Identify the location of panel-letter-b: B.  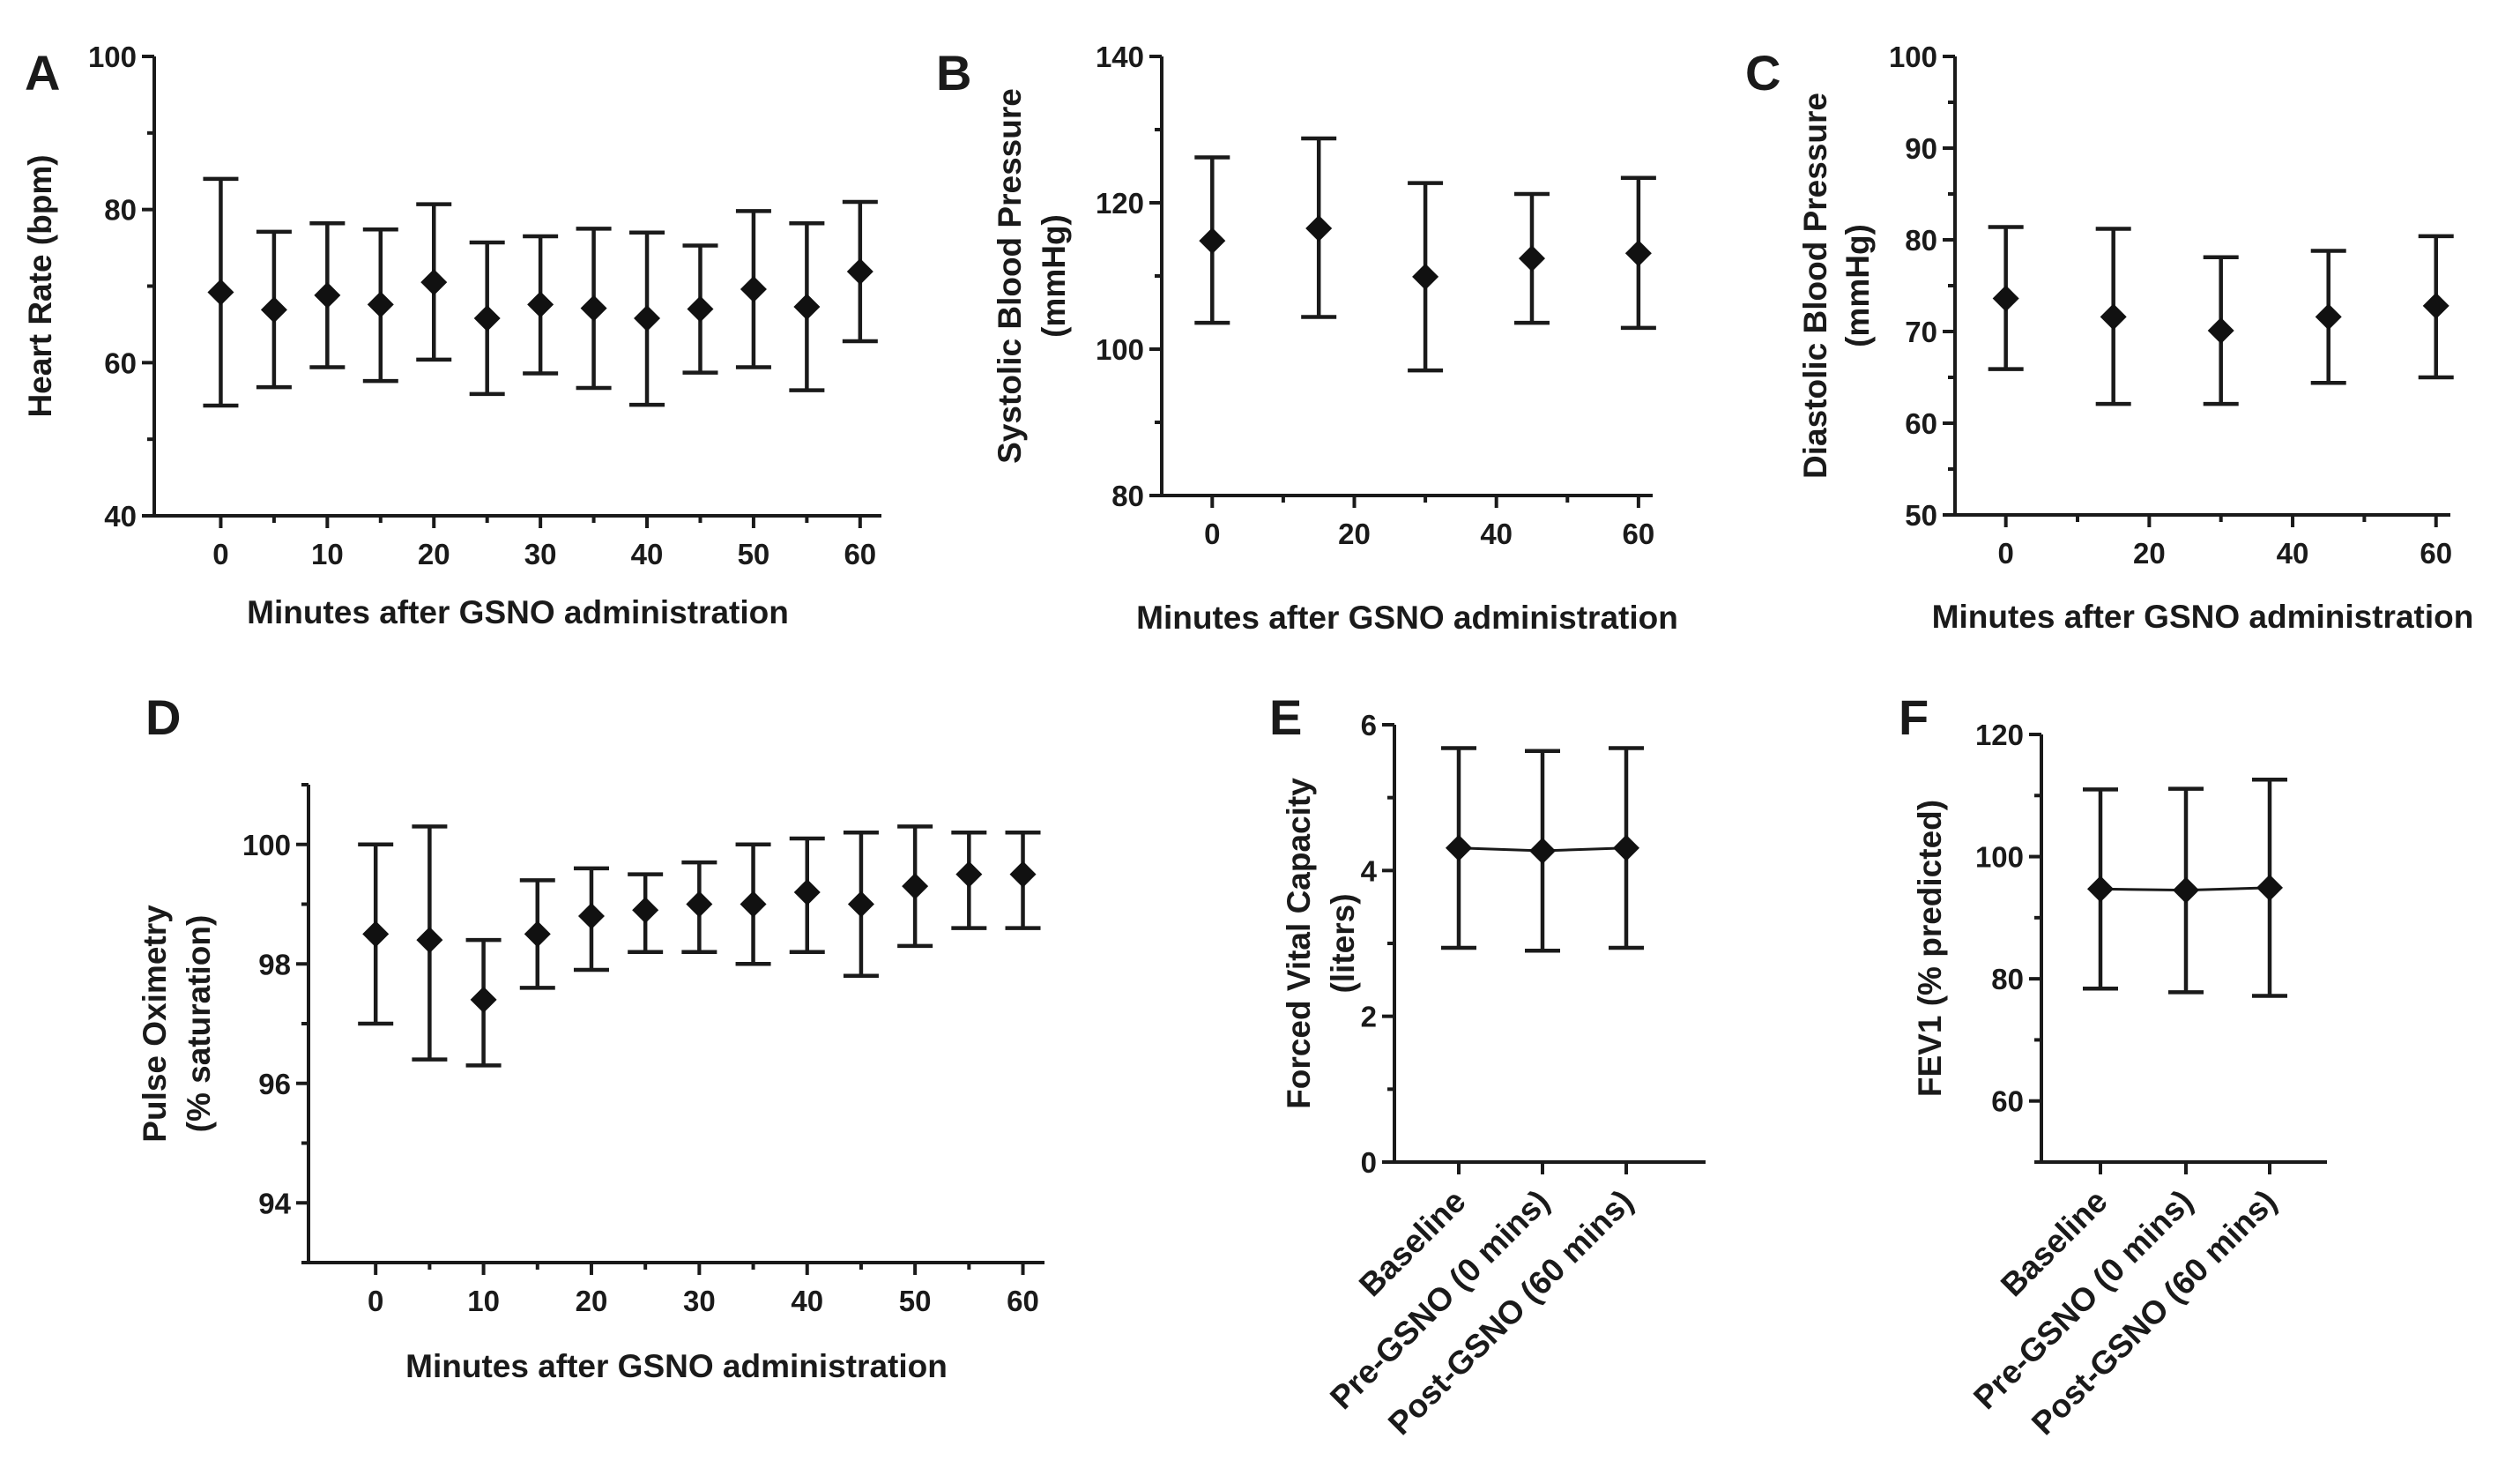
(953, 73).